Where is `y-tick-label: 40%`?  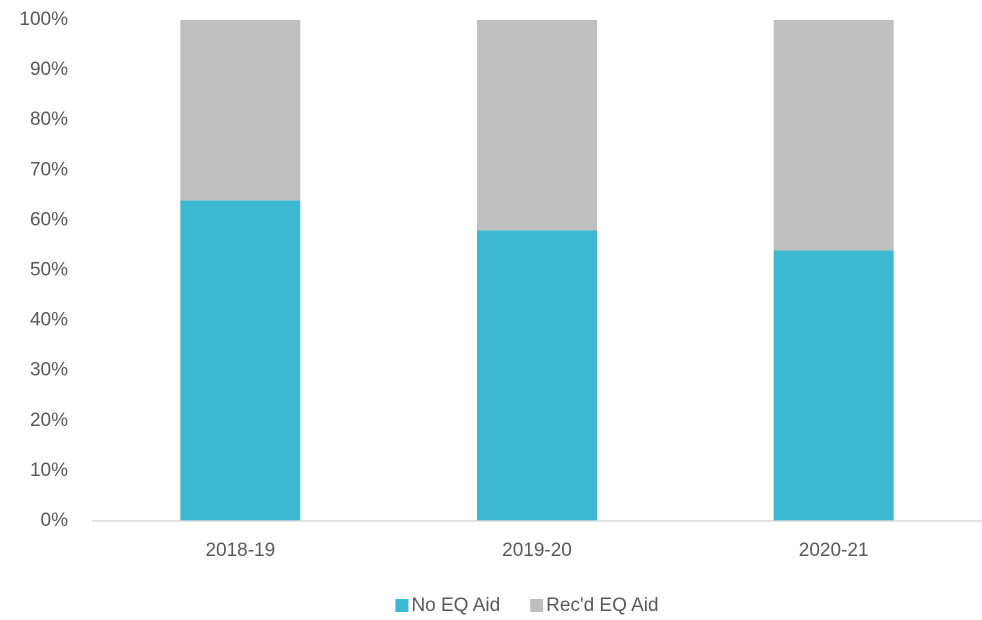 y-tick-label: 40% is located at coordinates (49, 320).